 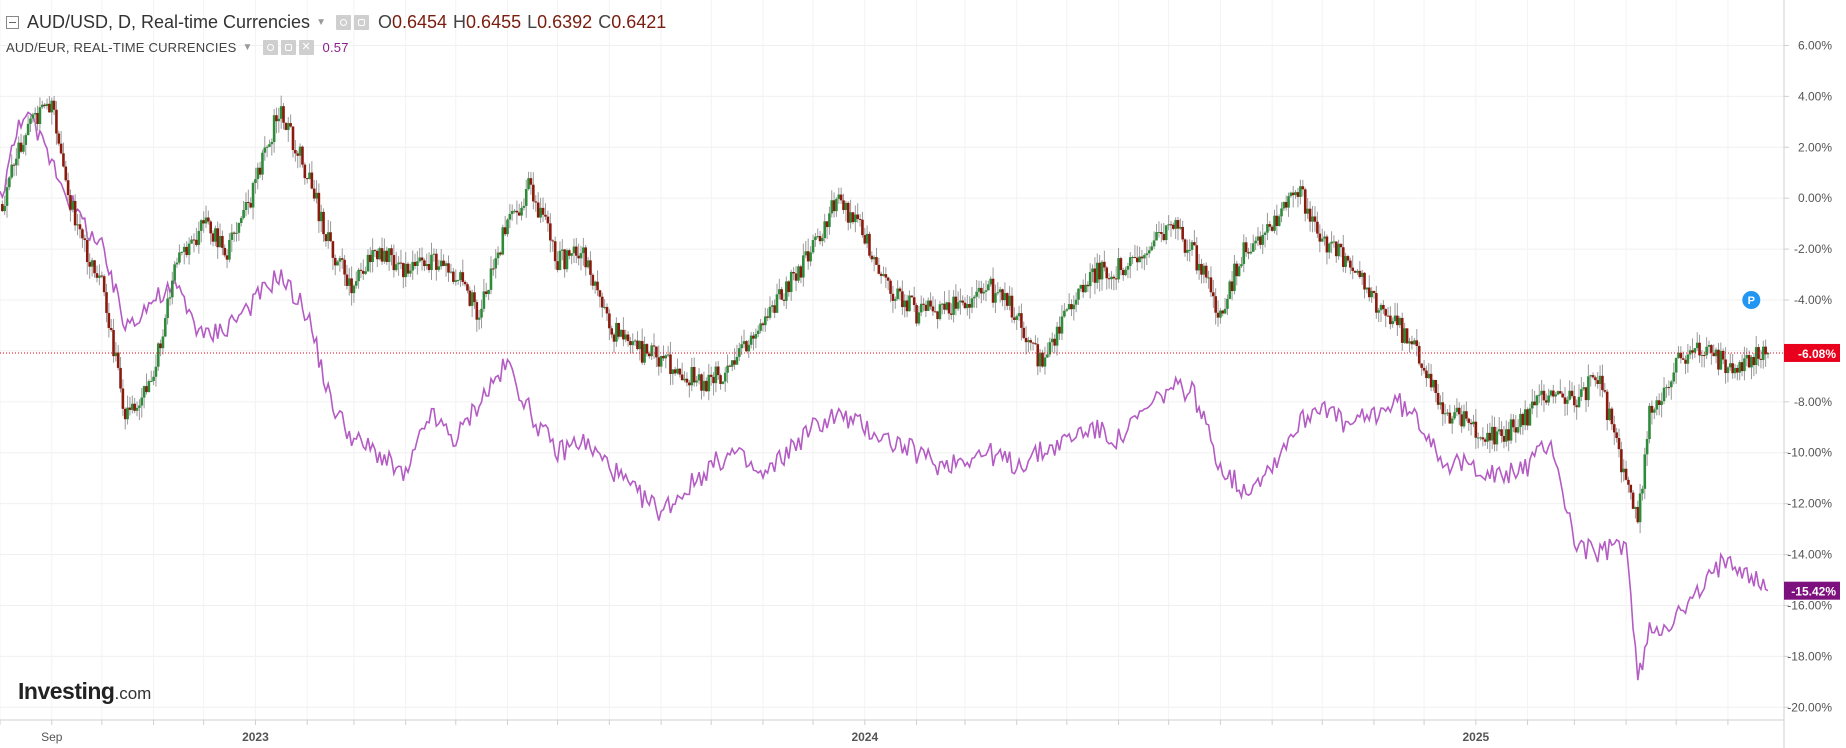 What do you see at coordinates (306, 47) in the screenshot?
I see `close-icon` at bounding box center [306, 47].